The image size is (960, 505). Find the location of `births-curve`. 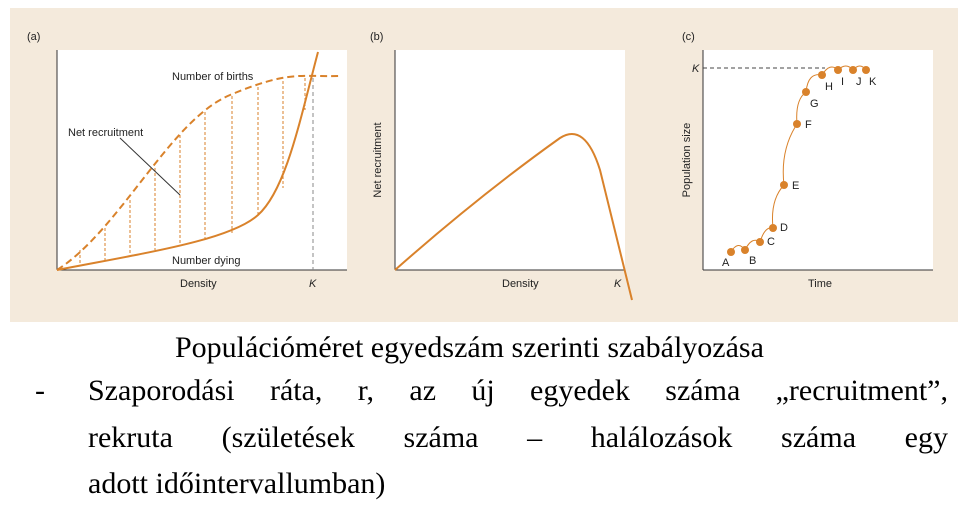

births-curve is located at coordinates (198, 172).